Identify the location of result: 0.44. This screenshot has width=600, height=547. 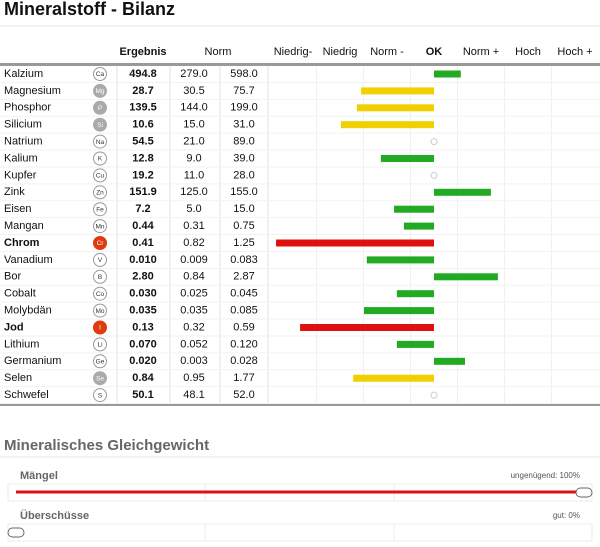
(143, 226).